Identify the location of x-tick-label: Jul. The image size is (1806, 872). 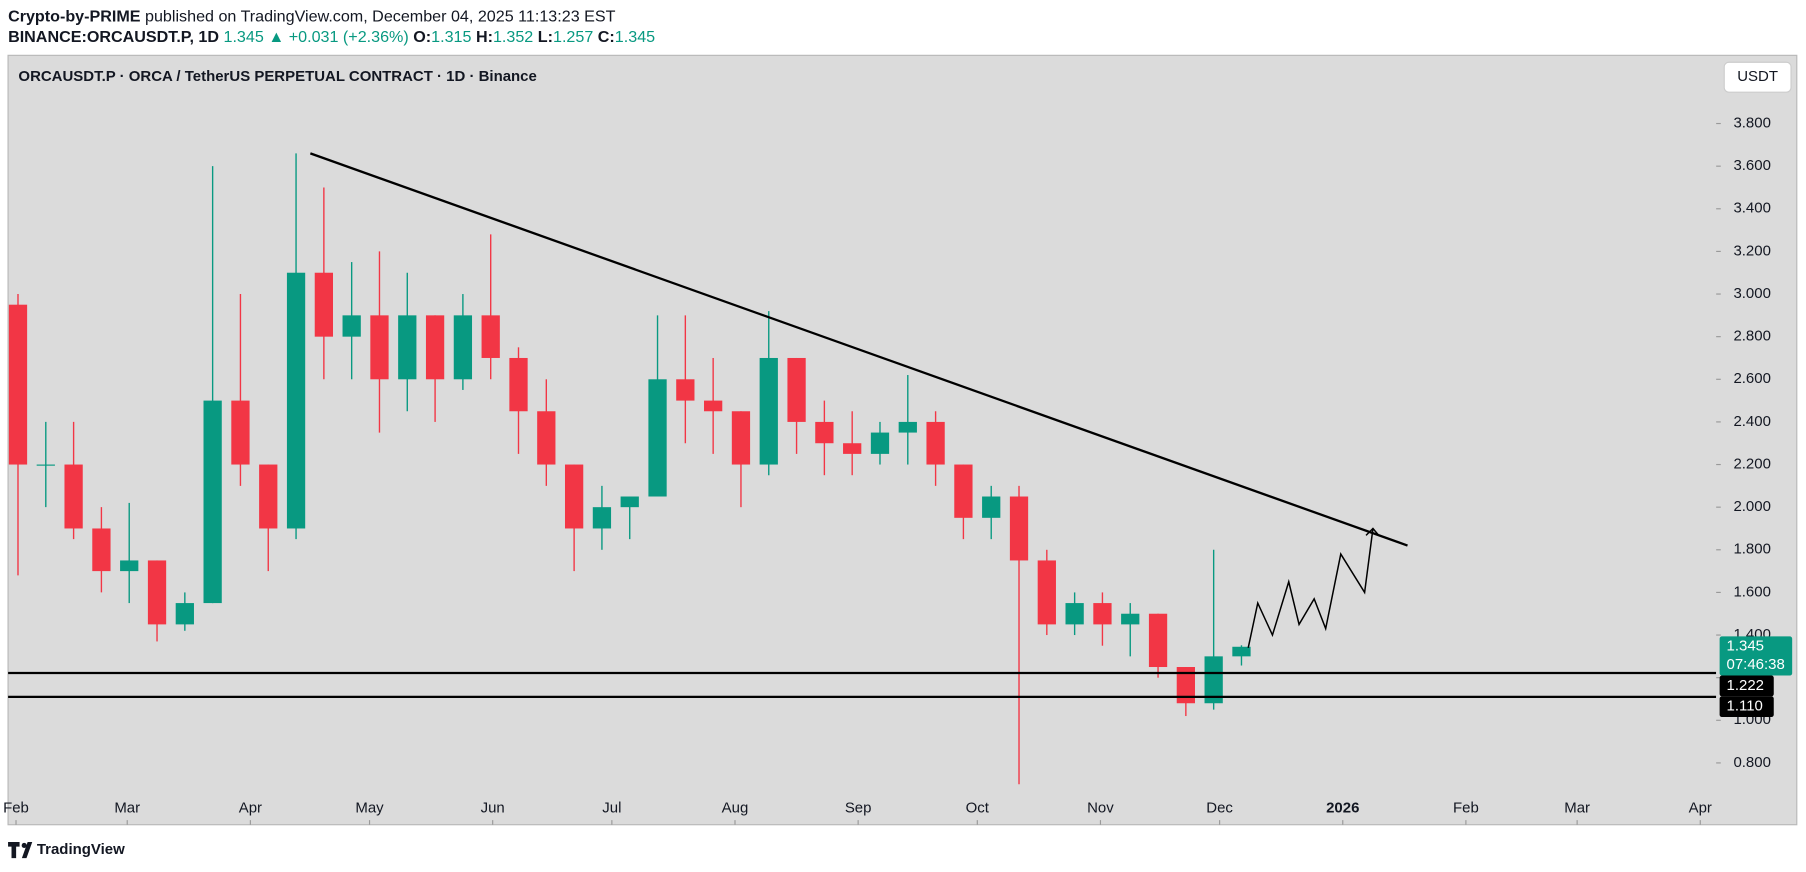
(611, 808).